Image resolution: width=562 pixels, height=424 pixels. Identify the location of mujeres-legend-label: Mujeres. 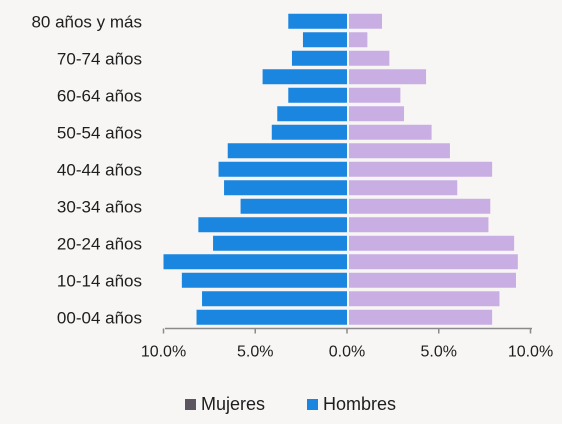
(233, 404).